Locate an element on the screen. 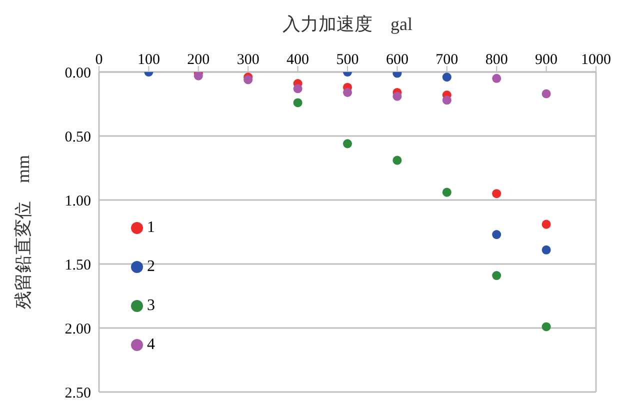 This screenshot has width=630, height=405. y-tick-label: 0.50 is located at coordinates (77, 137).